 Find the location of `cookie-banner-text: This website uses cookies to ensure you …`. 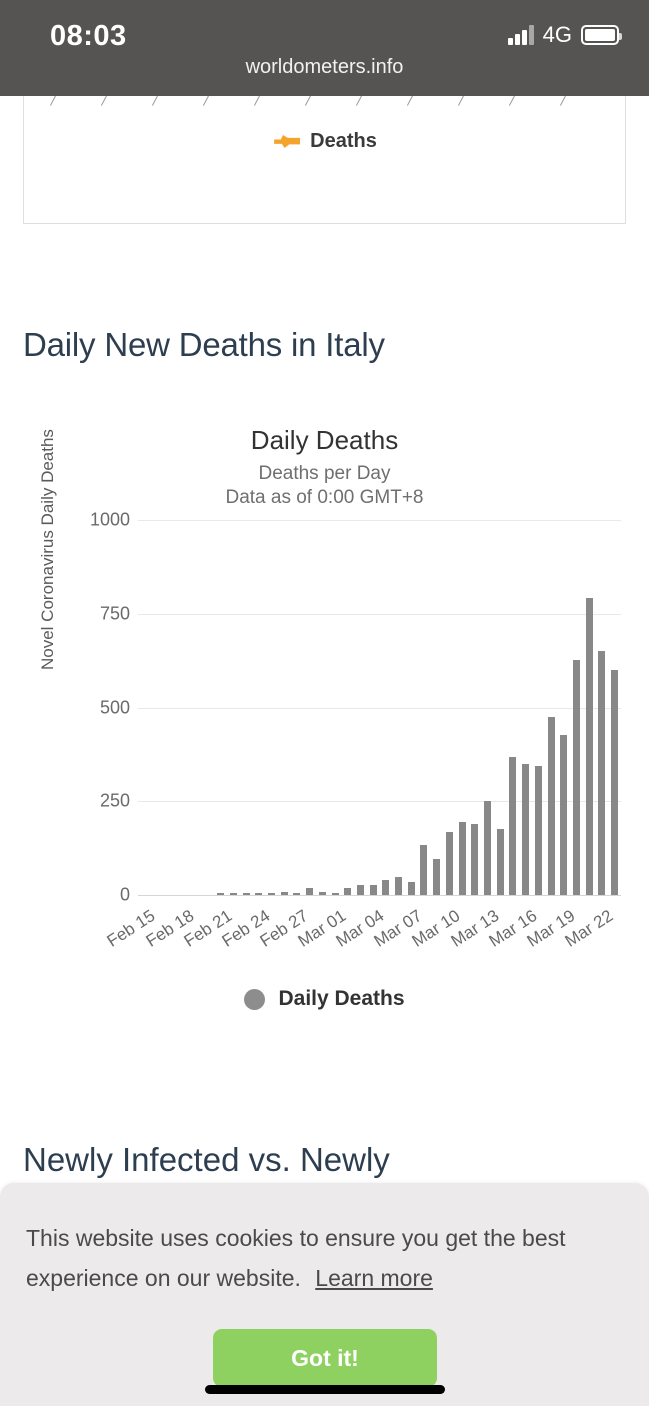

cookie-banner-text: This website uses cookies to ensure you … is located at coordinates (326, 1258).